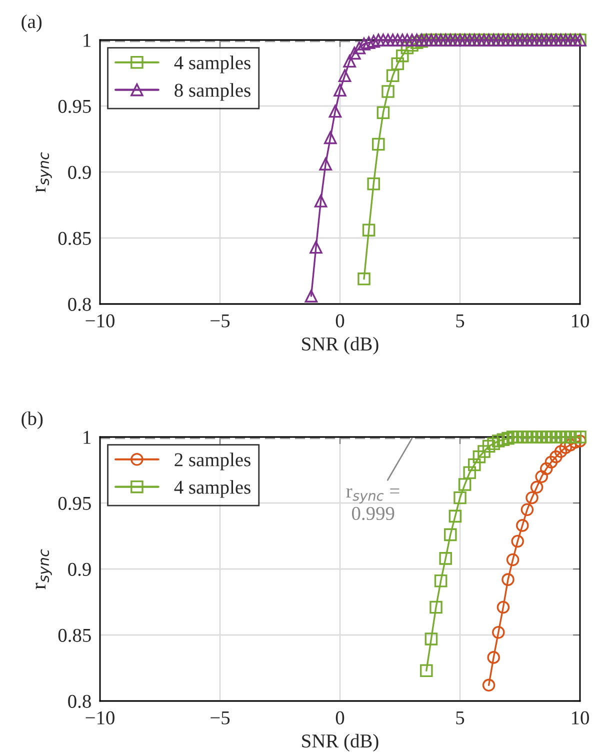  What do you see at coordinates (212, 461) in the screenshot?
I see `legend-label: 2 samples` at bounding box center [212, 461].